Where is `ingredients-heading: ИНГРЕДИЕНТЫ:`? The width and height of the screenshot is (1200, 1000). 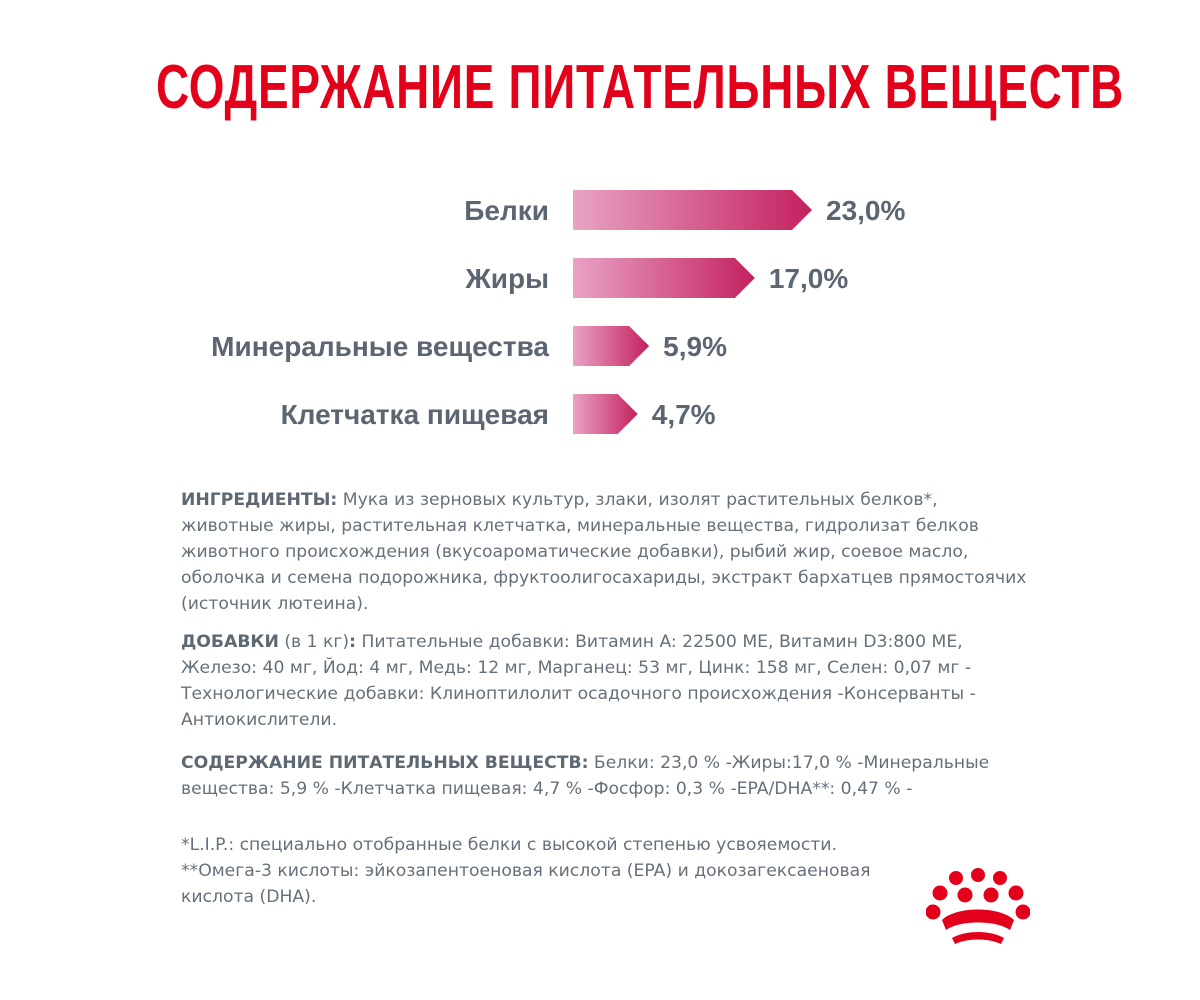
ingredients-heading: ИНГРЕДИЕНТЫ: is located at coordinates (259, 500).